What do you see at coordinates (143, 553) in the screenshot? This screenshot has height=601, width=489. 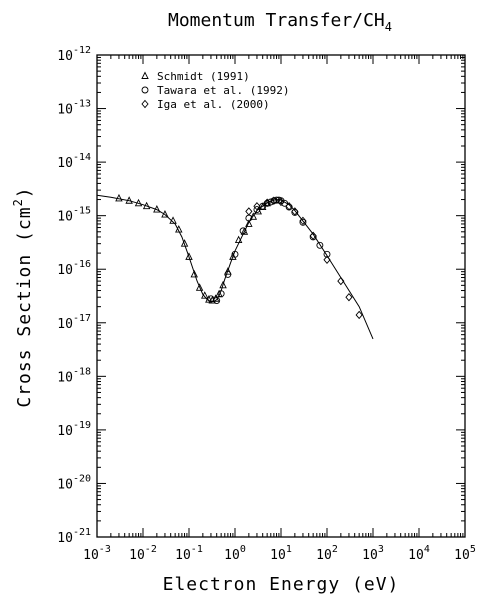 I see `x-tick-label: 10⁻²` at bounding box center [143, 553].